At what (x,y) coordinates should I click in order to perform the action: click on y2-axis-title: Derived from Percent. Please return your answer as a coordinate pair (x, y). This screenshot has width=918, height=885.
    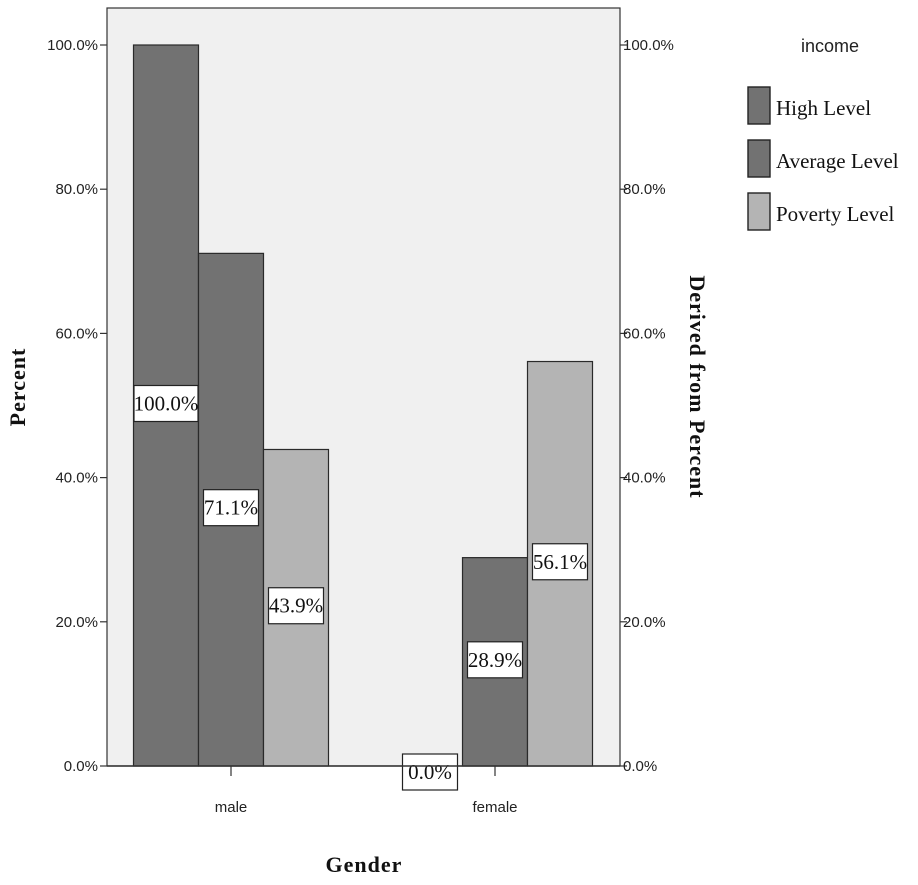
    Looking at the image, I should click on (697, 386).